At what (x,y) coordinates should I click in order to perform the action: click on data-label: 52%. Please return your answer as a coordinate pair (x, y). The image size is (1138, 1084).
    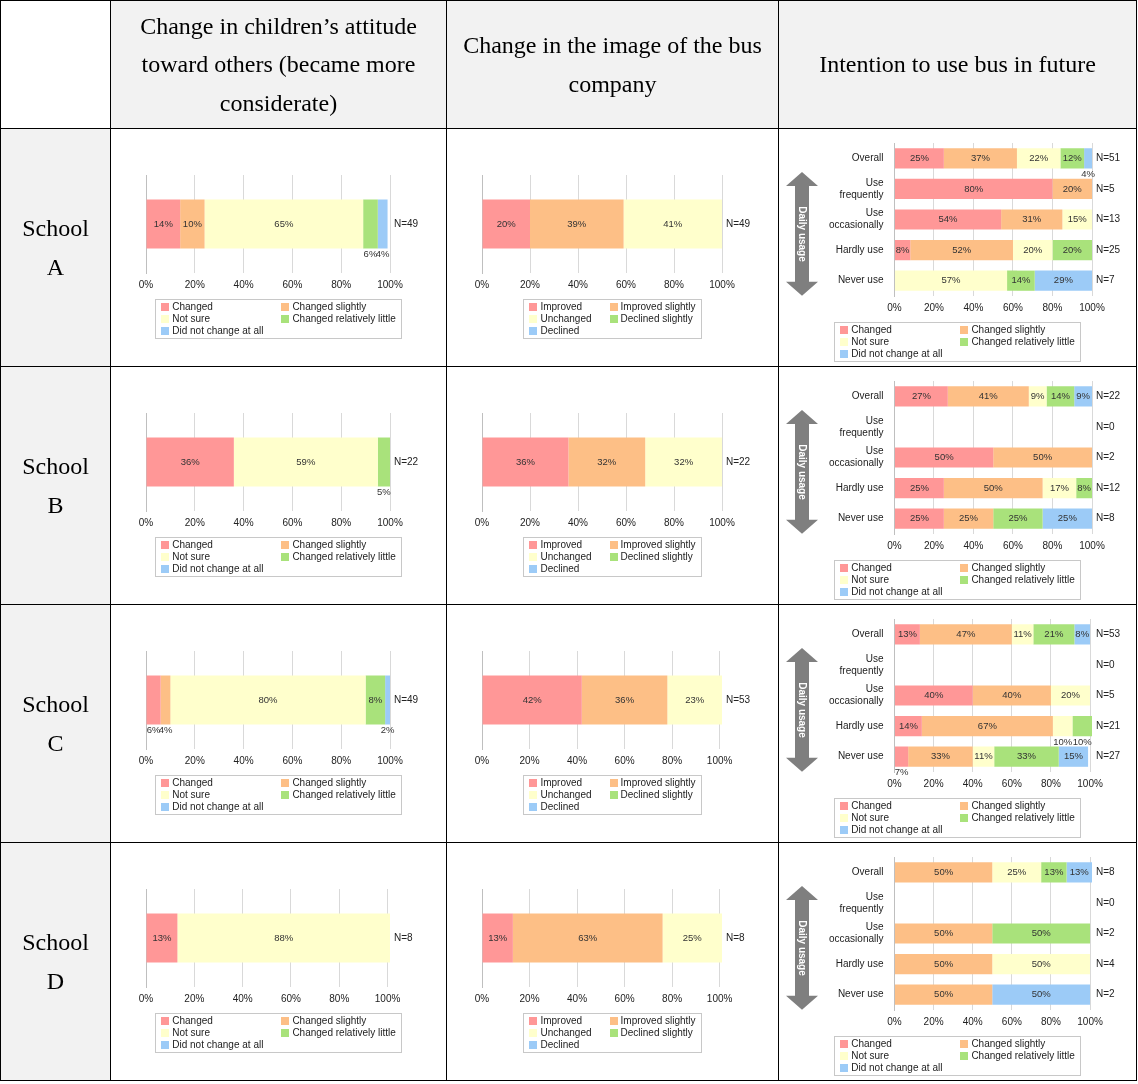
    Looking at the image, I should click on (961, 249).